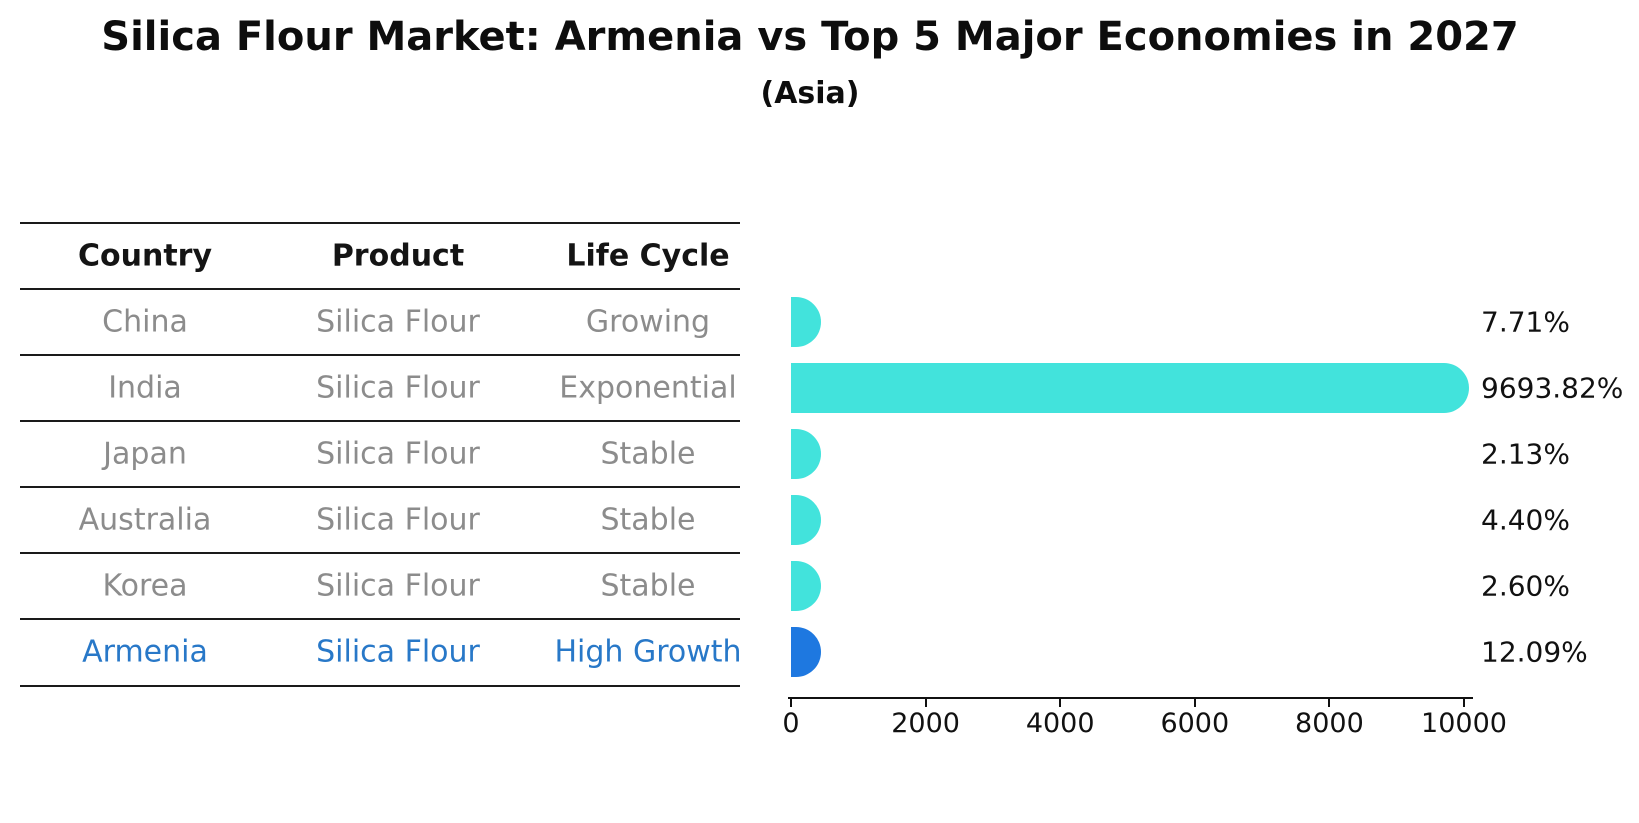 This screenshot has height=823, width=1639. I want to click on value-label-japan: 2.13%, so click(1525, 454).